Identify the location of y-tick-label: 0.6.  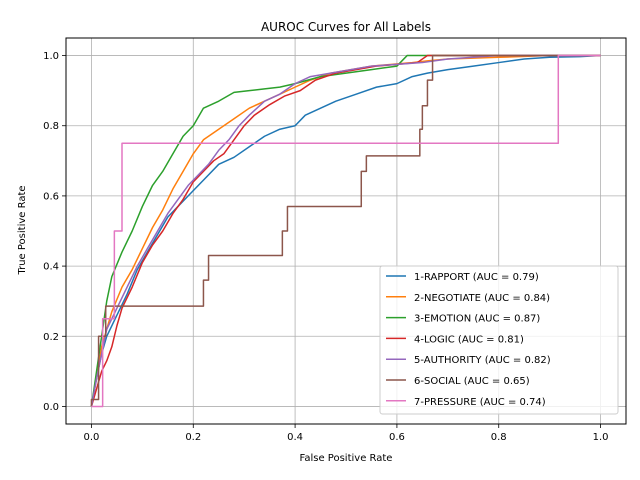
(51, 196).